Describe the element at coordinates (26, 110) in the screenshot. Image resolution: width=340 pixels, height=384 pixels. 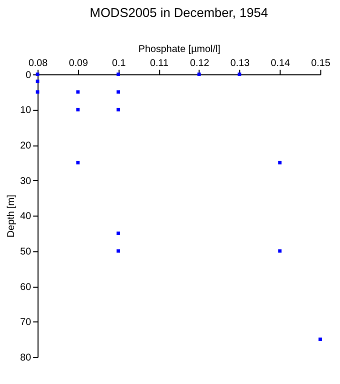
I see `y-tick-label: 10` at that location.